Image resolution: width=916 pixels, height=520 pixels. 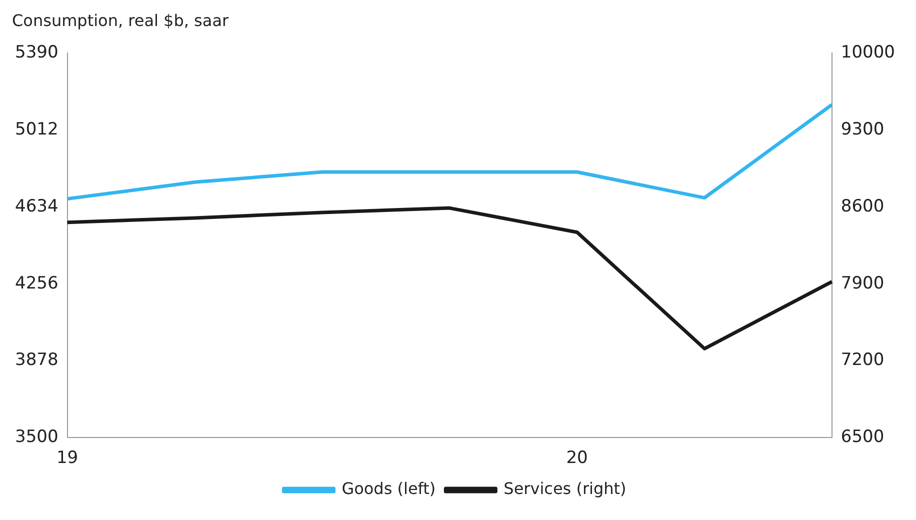 I want to click on legend-label: Goods (left), so click(x=389, y=488).